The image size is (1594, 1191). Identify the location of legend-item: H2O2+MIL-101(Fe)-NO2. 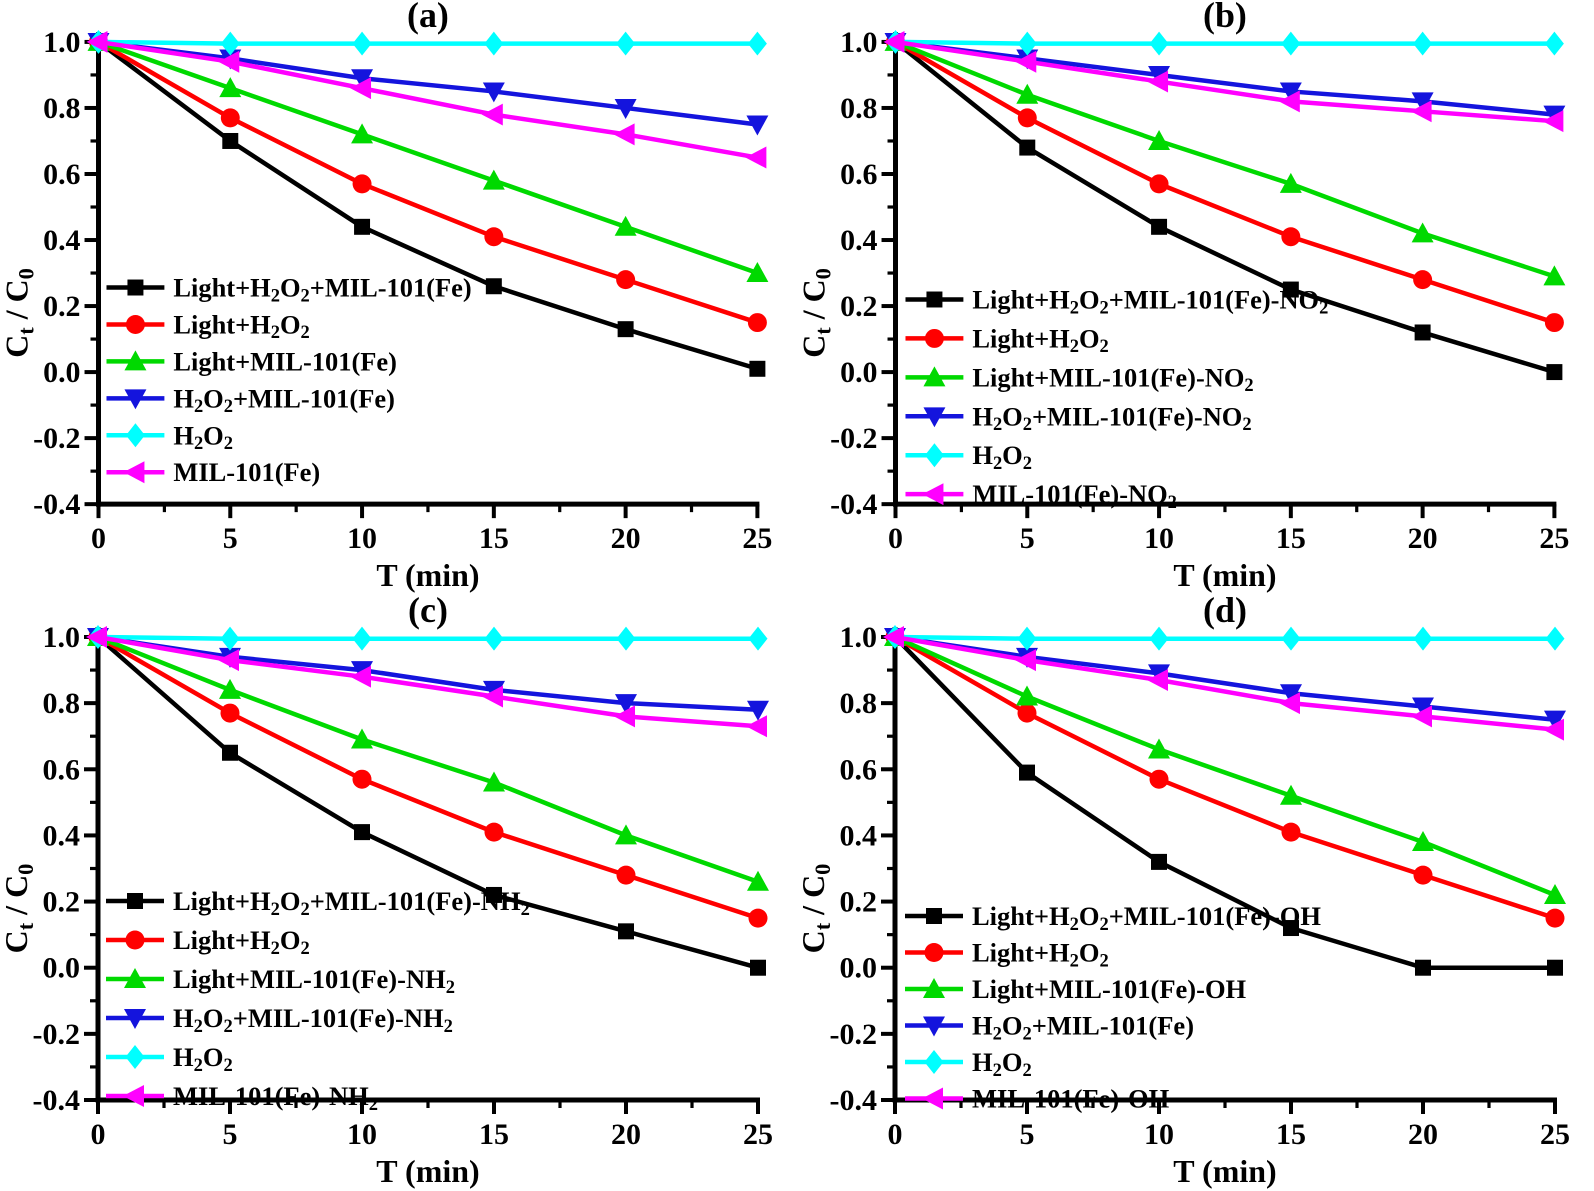
(1078, 417).